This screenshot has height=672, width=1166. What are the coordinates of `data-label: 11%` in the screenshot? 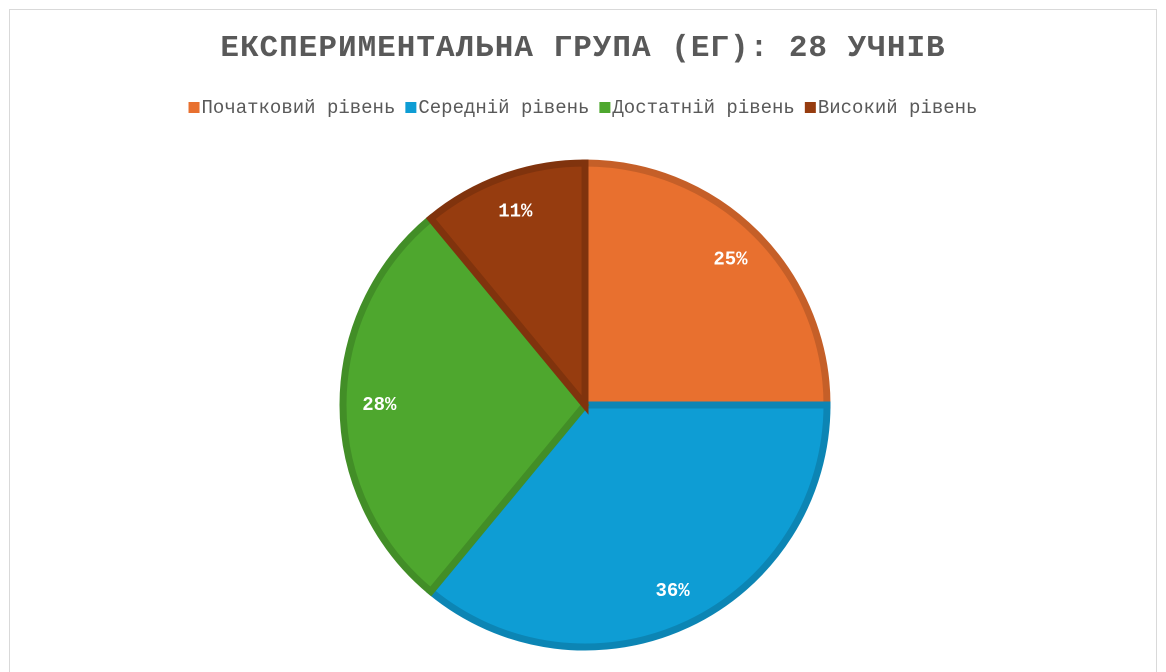 It's located at (515, 211).